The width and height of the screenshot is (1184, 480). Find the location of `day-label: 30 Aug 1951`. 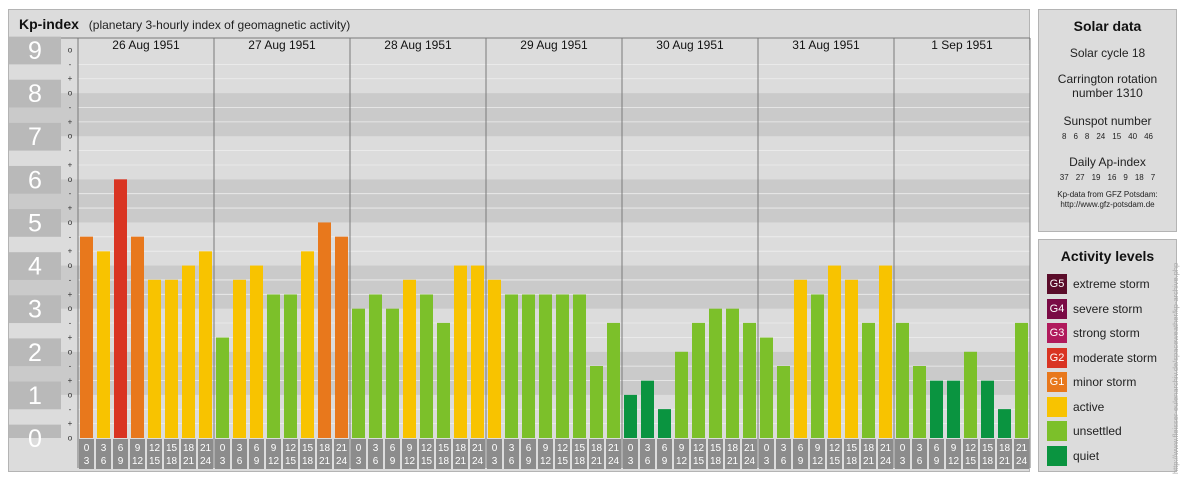

day-label: 30 Aug 1951 is located at coordinates (690, 45).